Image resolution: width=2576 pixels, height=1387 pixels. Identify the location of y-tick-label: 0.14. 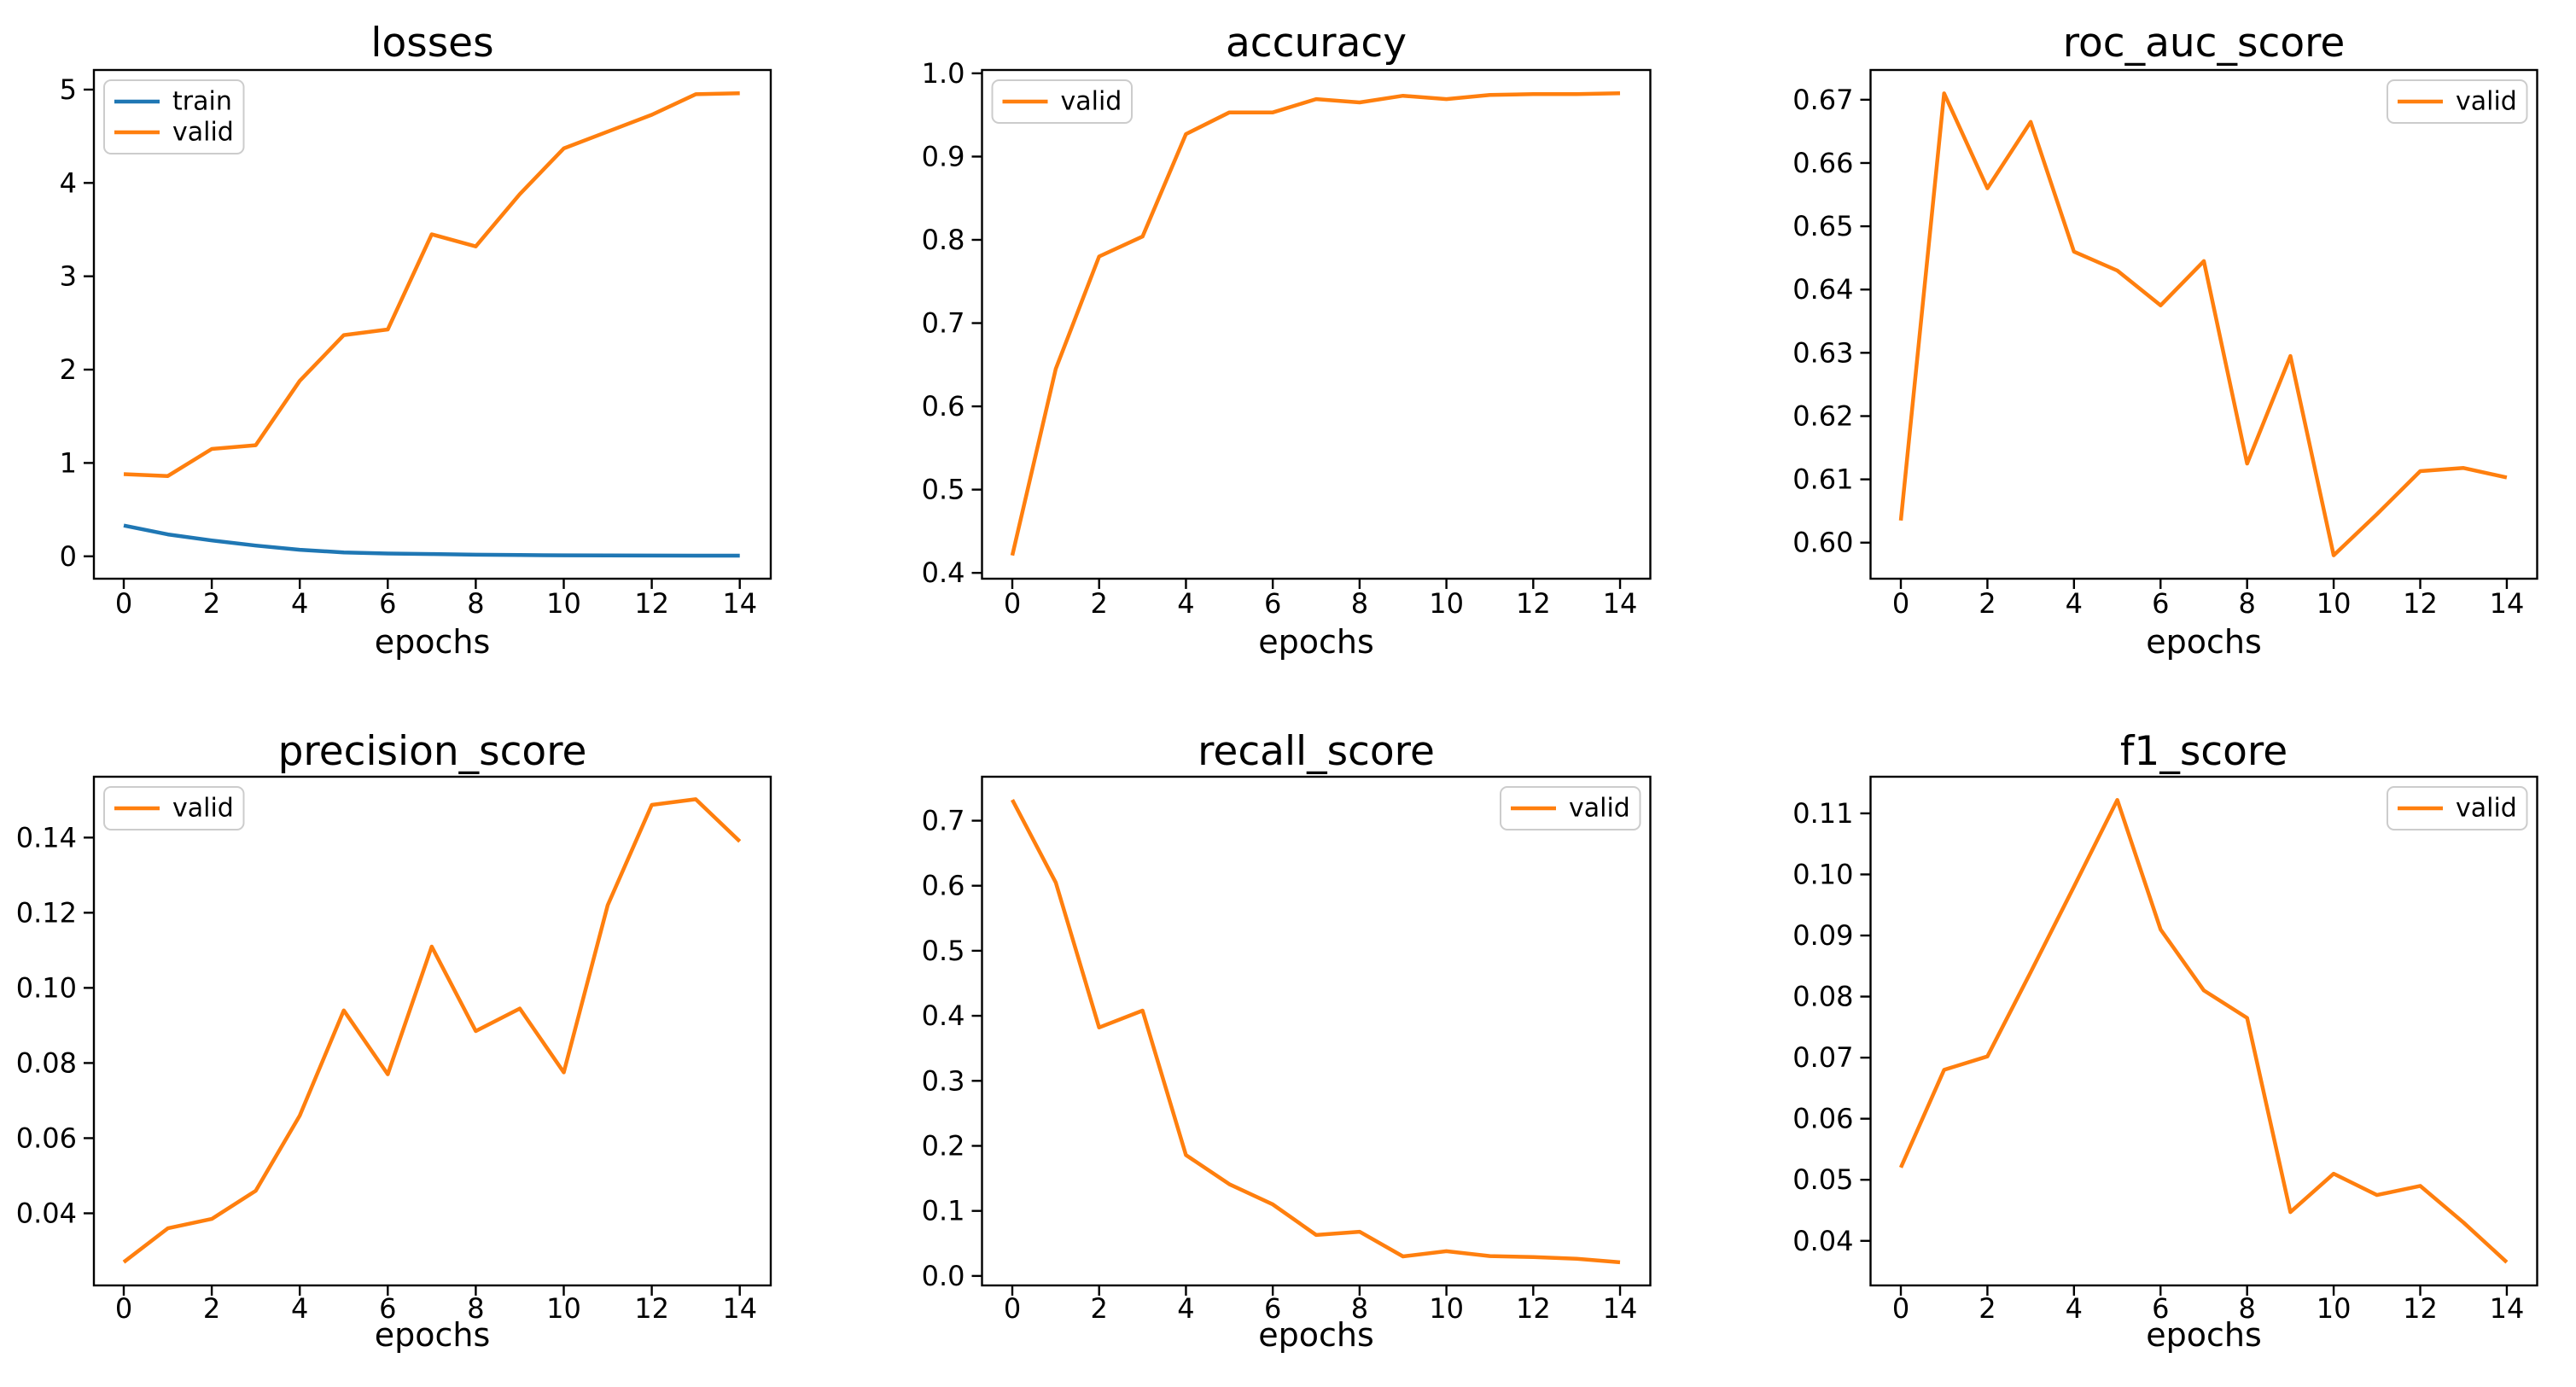
(46, 838).